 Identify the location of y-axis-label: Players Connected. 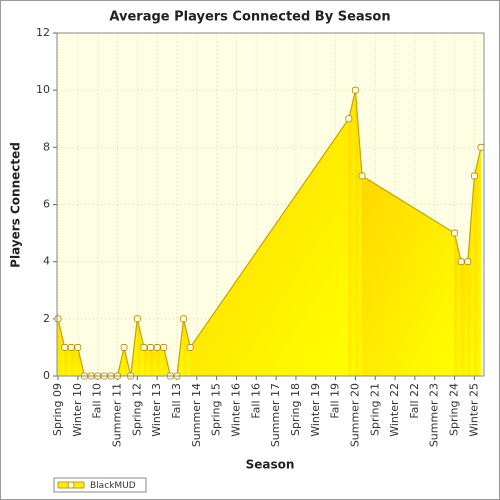
(16, 205).